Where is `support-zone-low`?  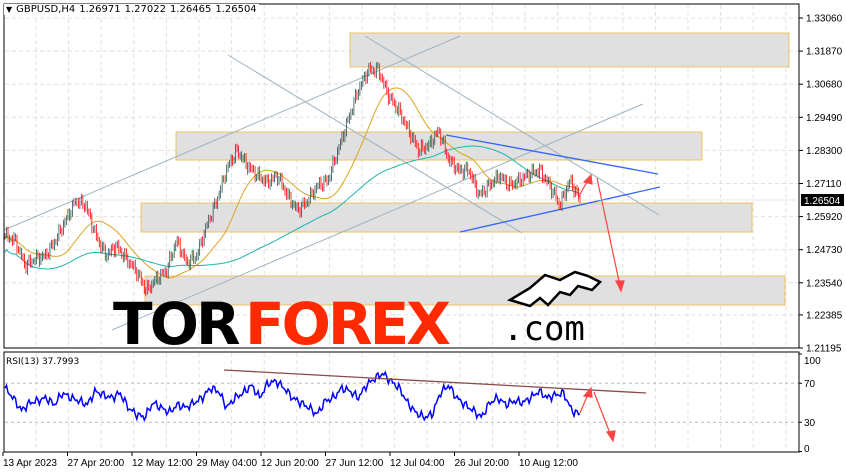
support-zone-low is located at coordinates (465, 290).